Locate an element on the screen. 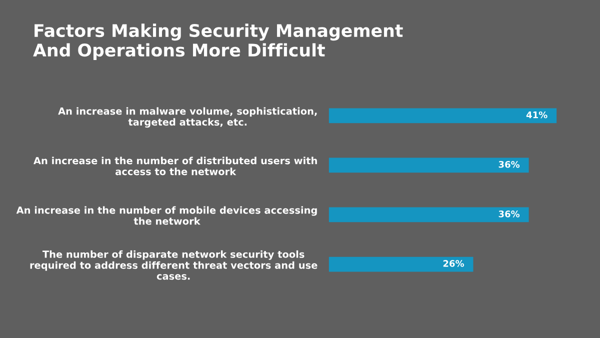 The height and width of the screenshot is (338, 600). y-tick-label: The number of disparate network security tools required to address different threat vectors and use cases. is located at coordinates (174, 265).